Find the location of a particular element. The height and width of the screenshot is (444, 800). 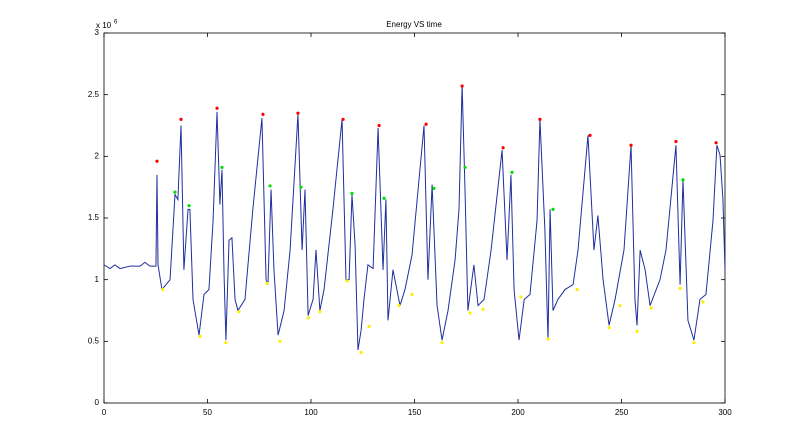

x-tick-label: 100 is located at coordinates (311, 412).